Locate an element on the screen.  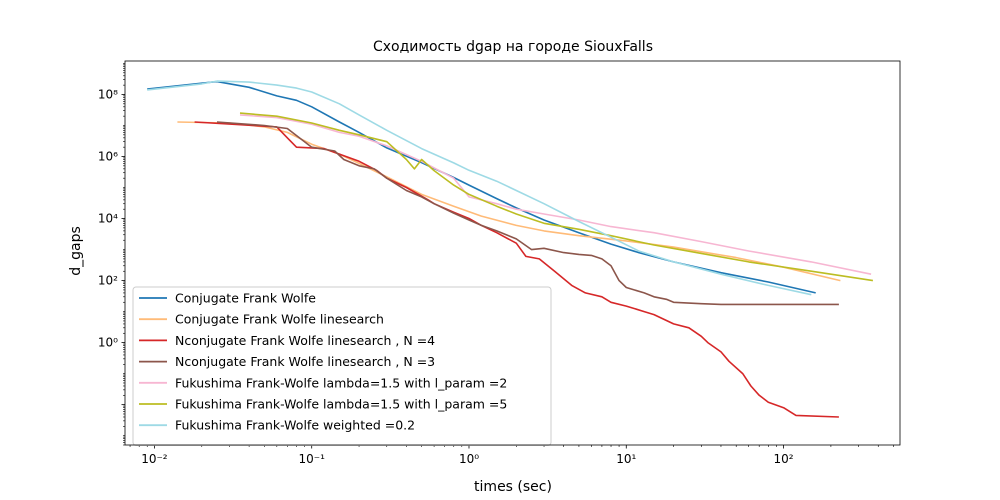
x-tick-label: 10² is located at coordinates (784, 459).